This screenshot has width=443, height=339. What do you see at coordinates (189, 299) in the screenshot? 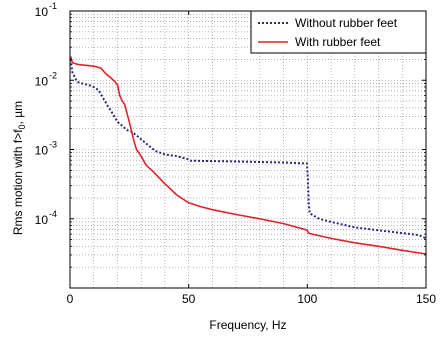
I see `x-tick-label: 50` at bounding box center [189, 299].